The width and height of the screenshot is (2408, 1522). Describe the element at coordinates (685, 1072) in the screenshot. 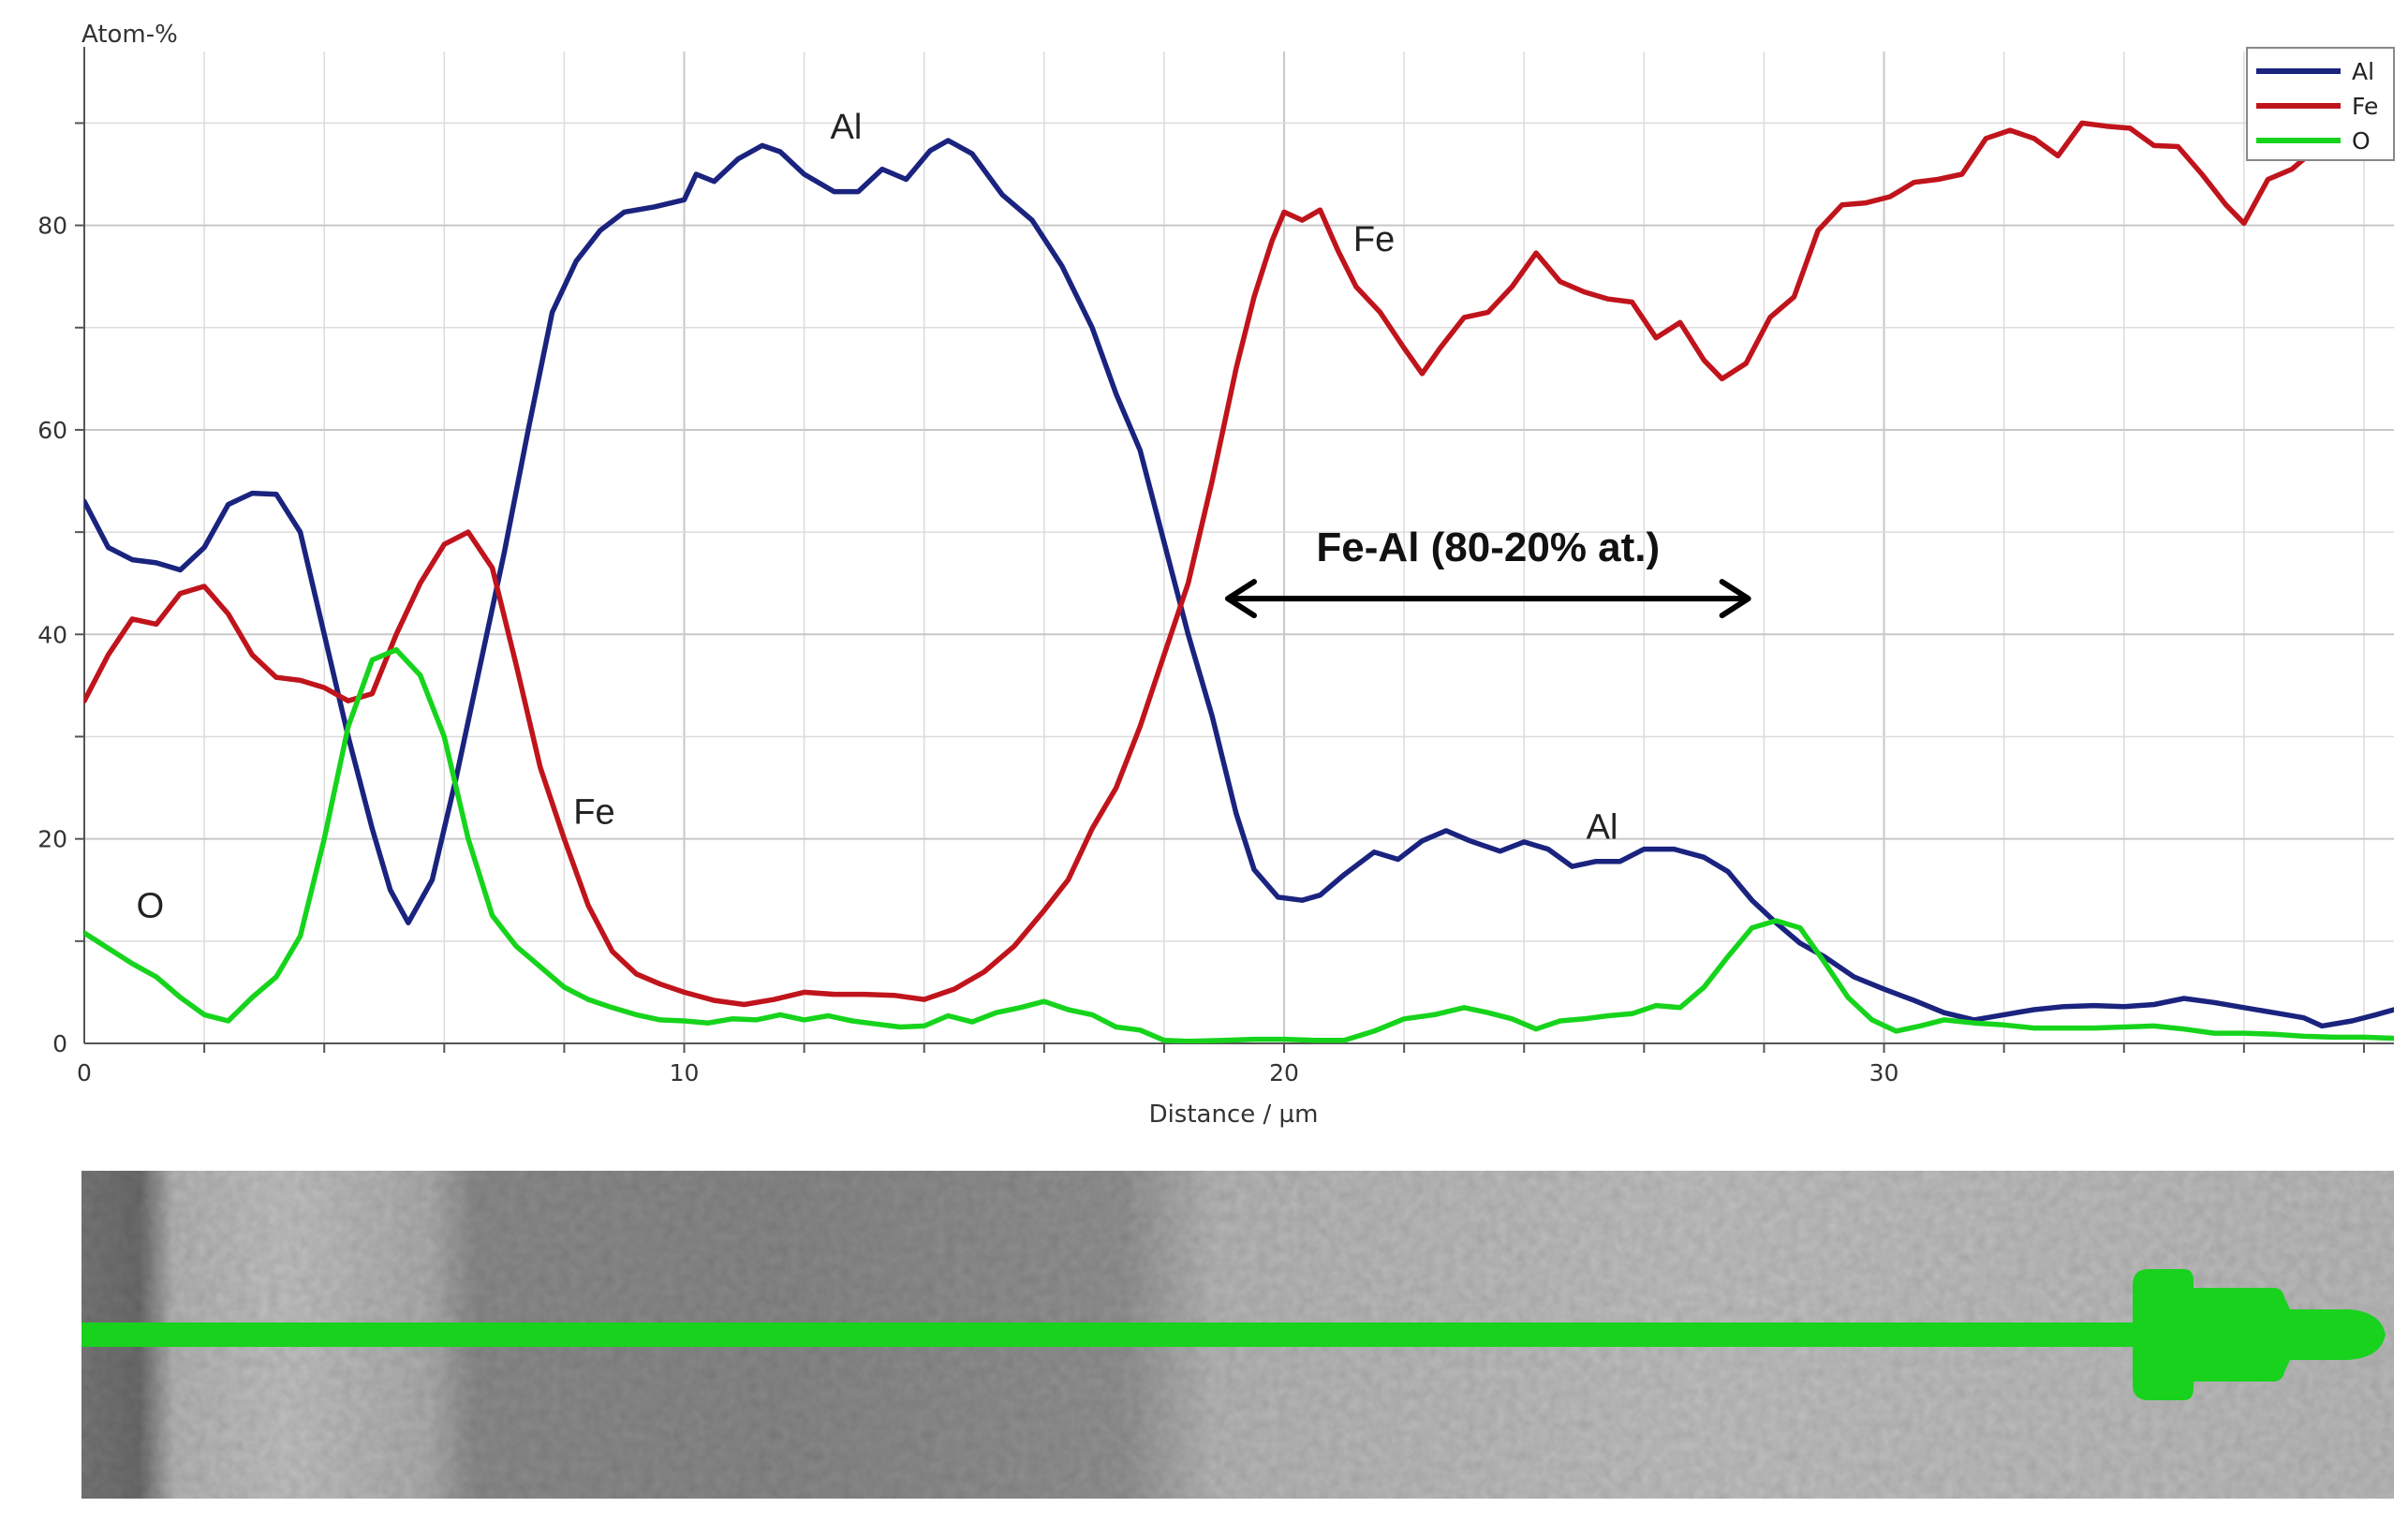

I see `x-tick-label: 10` at that location.